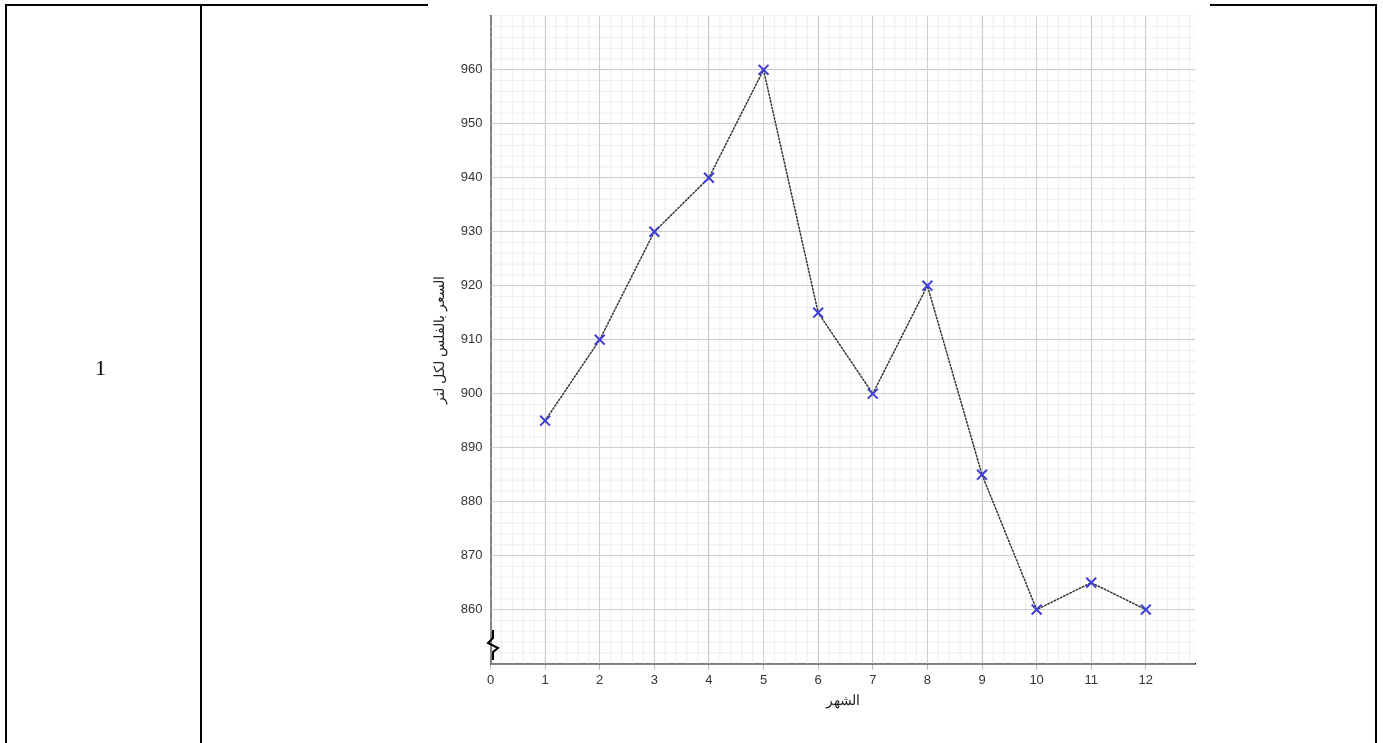 The height and width of the screenshot is (743, 1383). What do you see at coordinates (471, 177) in the screenshot?
I see `y-tick-label: 940` at bounding box center [471, 177].